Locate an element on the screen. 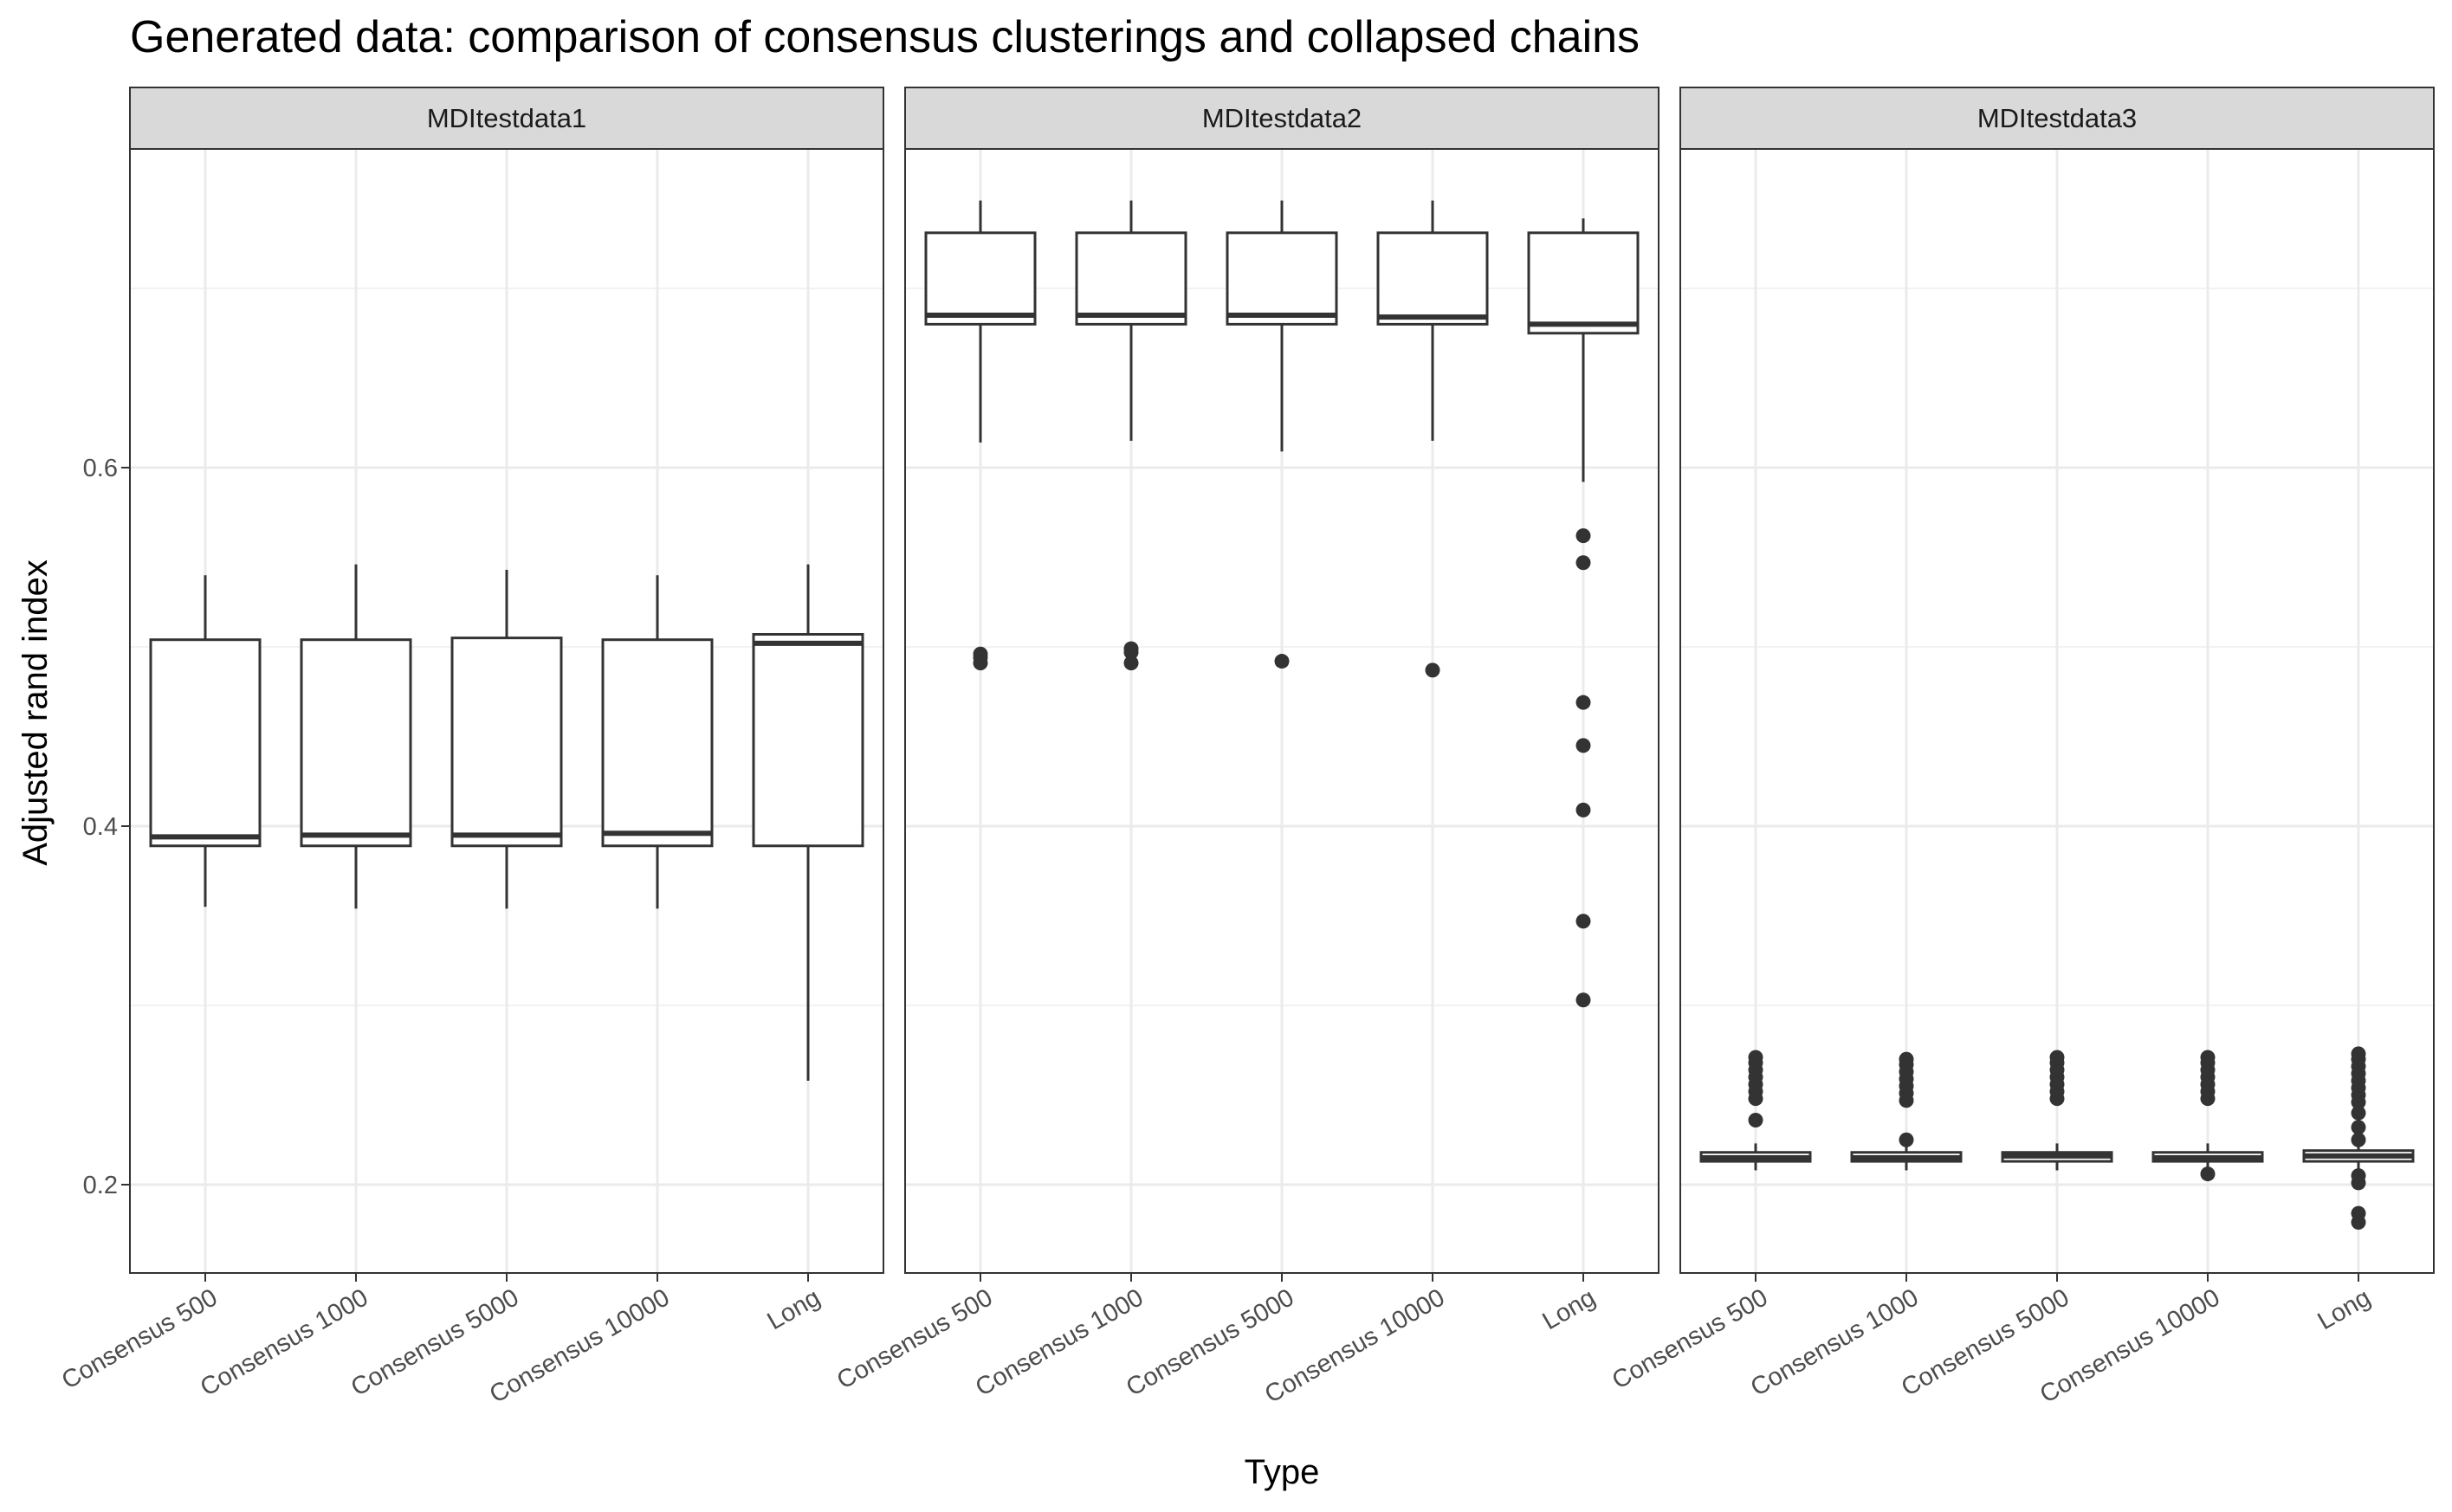 This screenshot has width=2452, height=1512. y-axis: 0.2 0.4 0.6 is located at coordinates (106, 827).